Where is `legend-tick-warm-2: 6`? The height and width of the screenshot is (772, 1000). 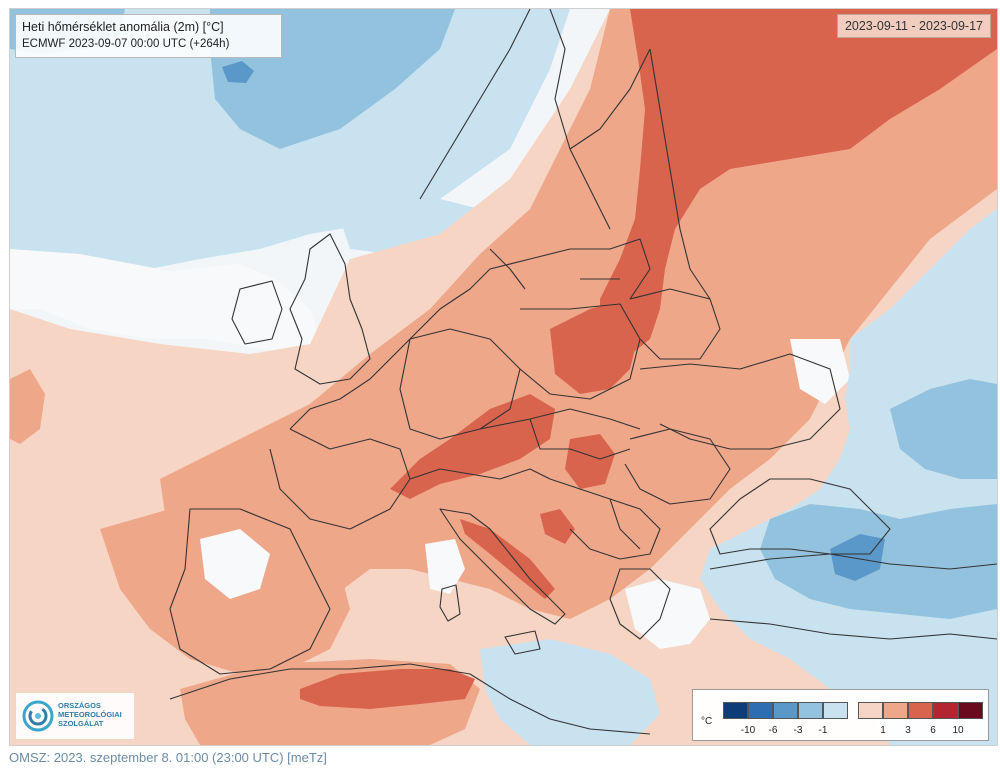 legend-tick-warm-2: 6 is located at coordinates (933, 730).